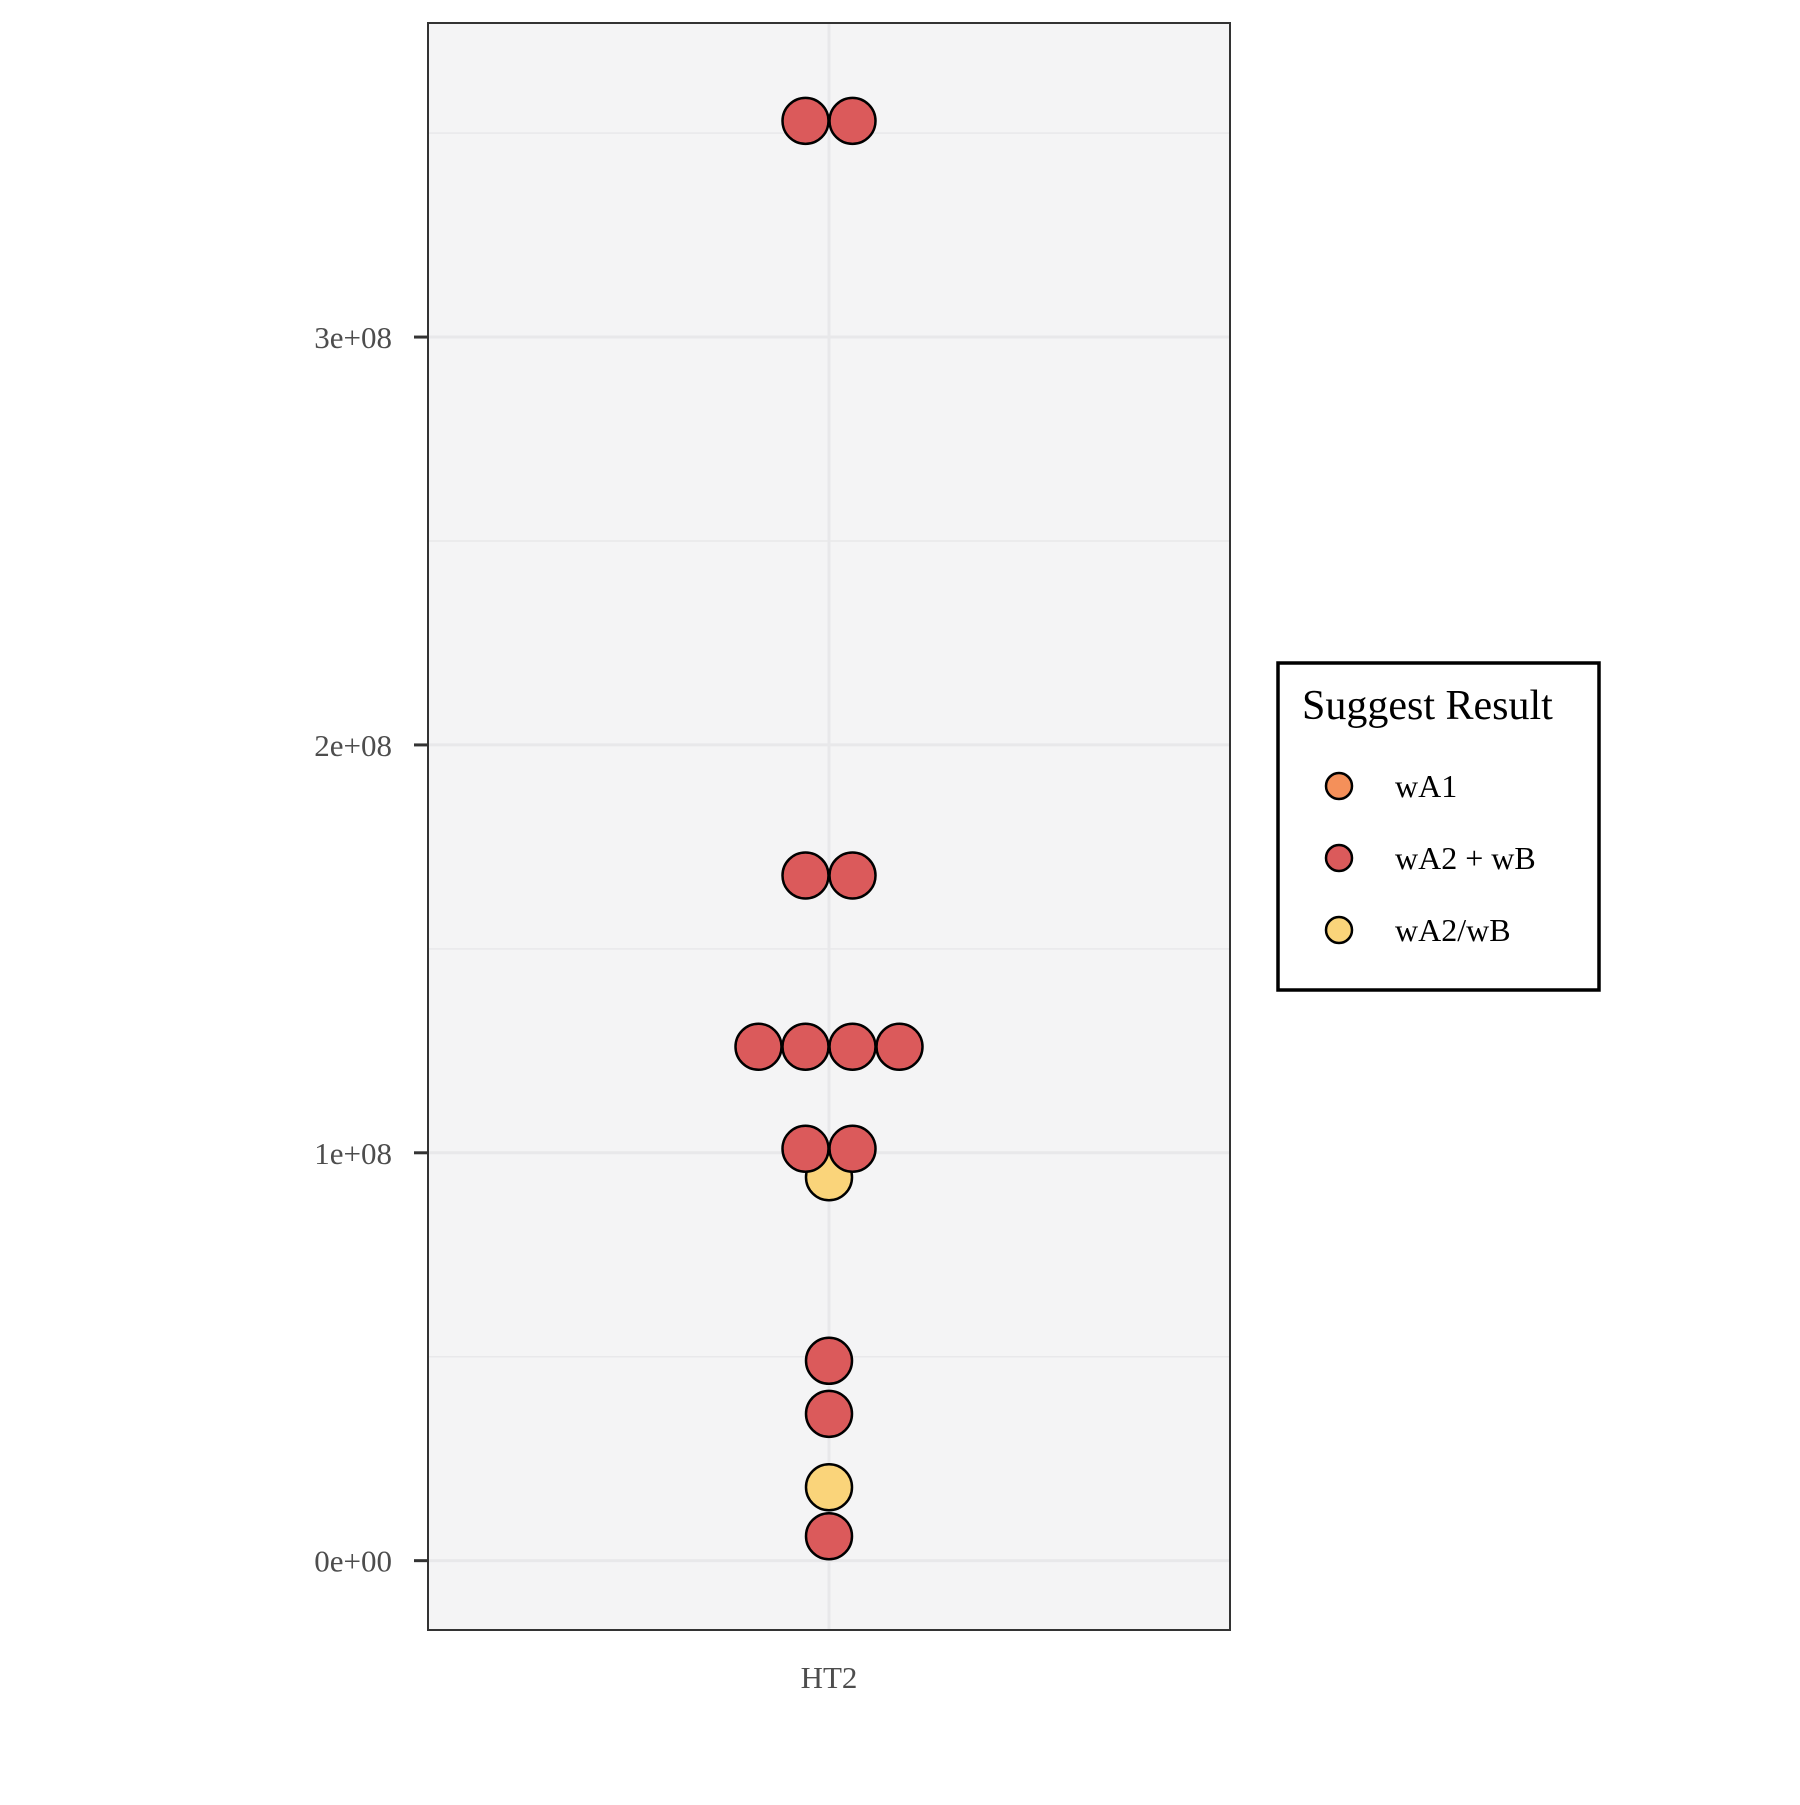  What do you see at coordinates (353, 337) in the screenshot?
I see `y-tick-label: 3e+08` at bounding box center [353, 337].